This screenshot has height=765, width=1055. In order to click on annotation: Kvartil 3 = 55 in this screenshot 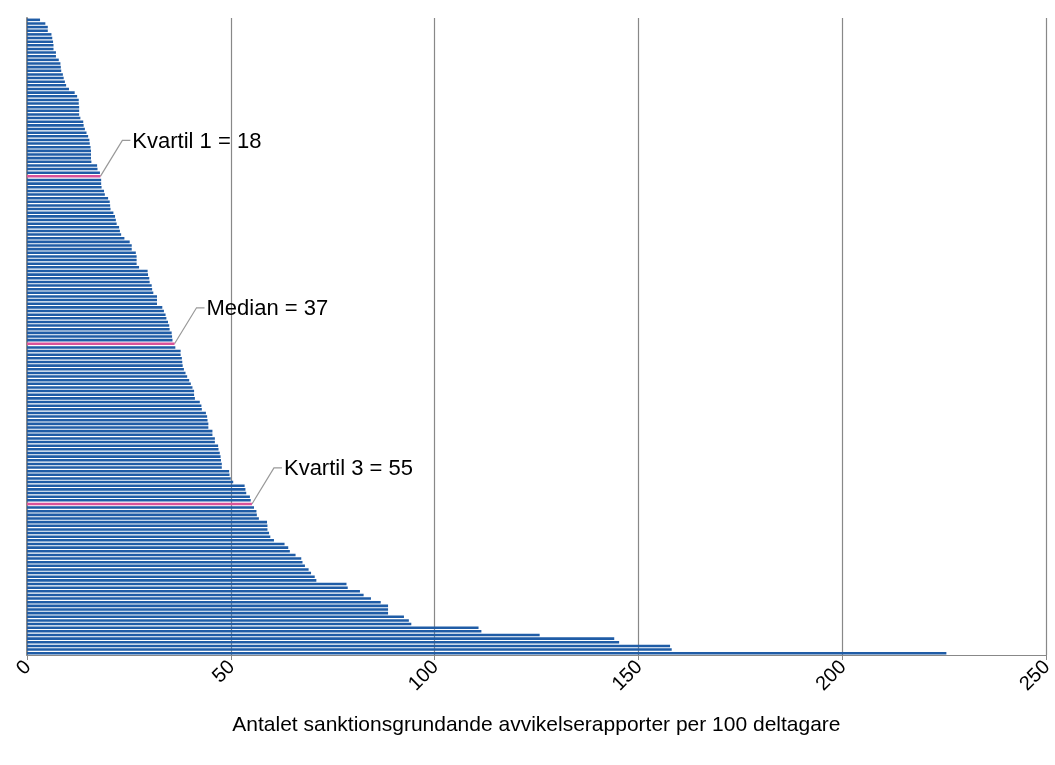, I will do `click(348, 468)`.